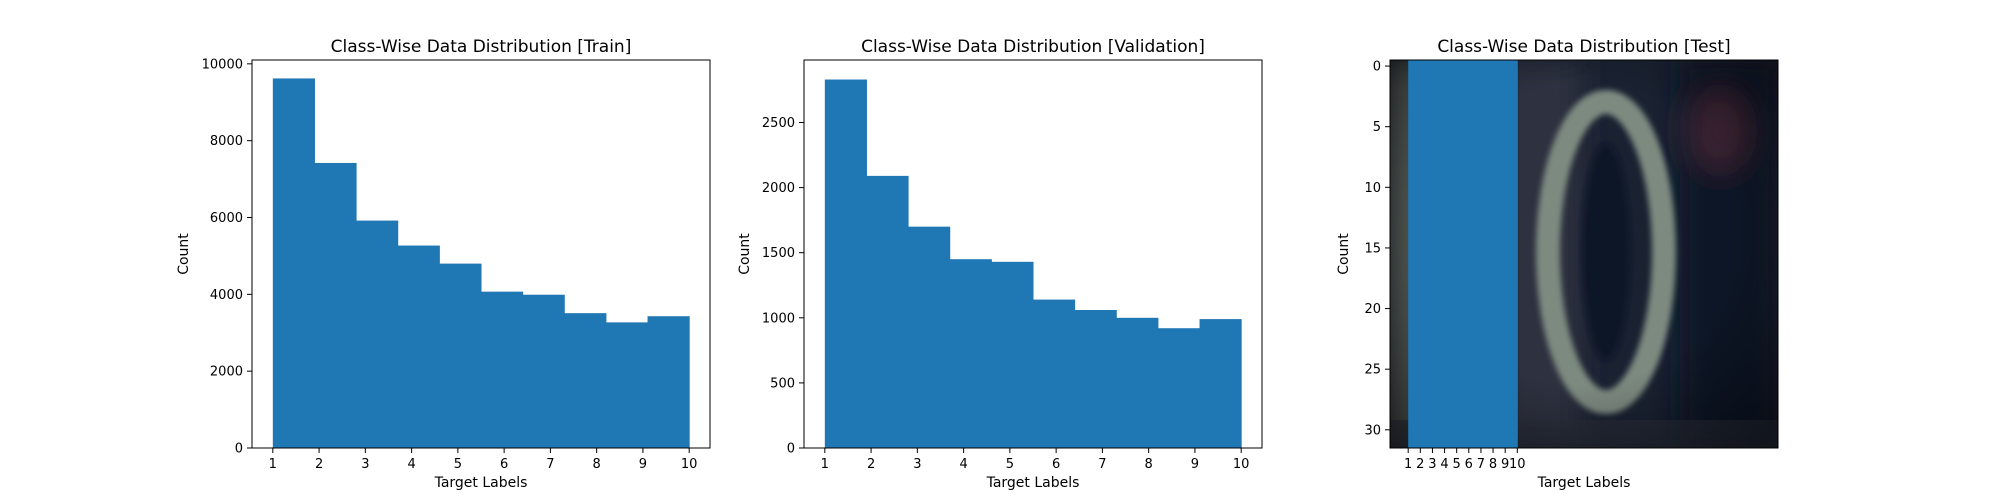  What do you see at coordinates (783, 286) in the screenshot?
I see `y-ticks: 0 500 1000 1500 2000 2500` at bounding box center [783, 286].